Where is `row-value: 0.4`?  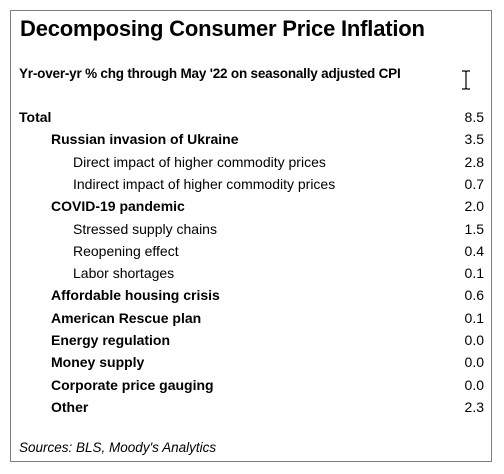
row-value: 0.4 is located at coordinates (474, 250).